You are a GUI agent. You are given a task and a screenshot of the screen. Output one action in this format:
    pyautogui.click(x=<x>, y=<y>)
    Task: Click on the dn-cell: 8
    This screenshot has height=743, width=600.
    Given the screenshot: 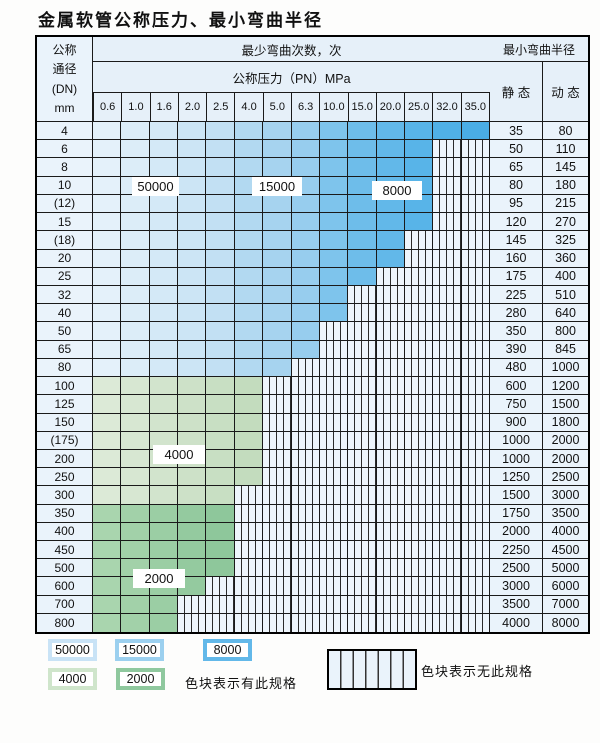 What is the action you would take?
    pyautogui.click(x=65, y=167)
    